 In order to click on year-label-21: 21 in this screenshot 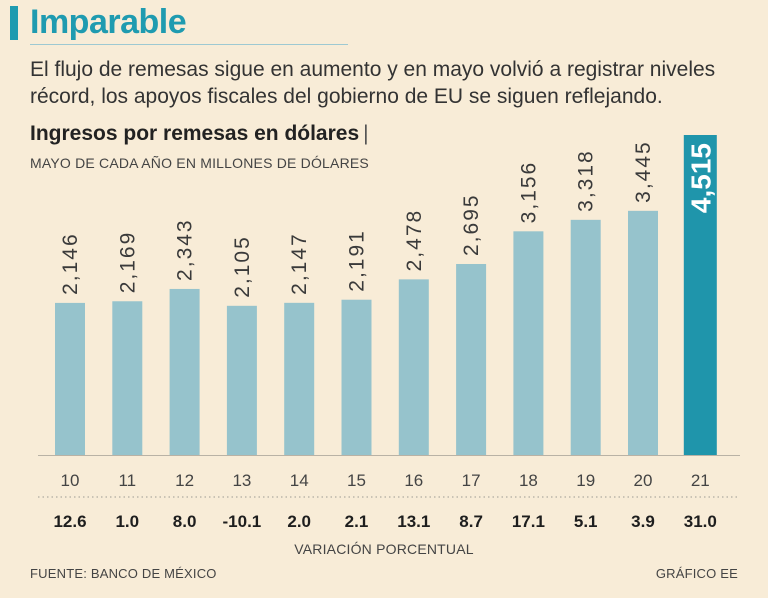, I will do `click(700, 480)`.